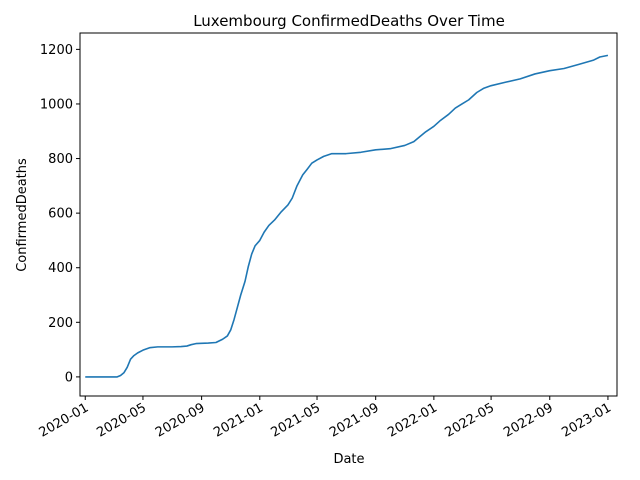  What do you see at coordinates (22, 215) in the screenshot?
I see `y-axis-title: ConfirmedDeaths` at bounding box center [22, 215].